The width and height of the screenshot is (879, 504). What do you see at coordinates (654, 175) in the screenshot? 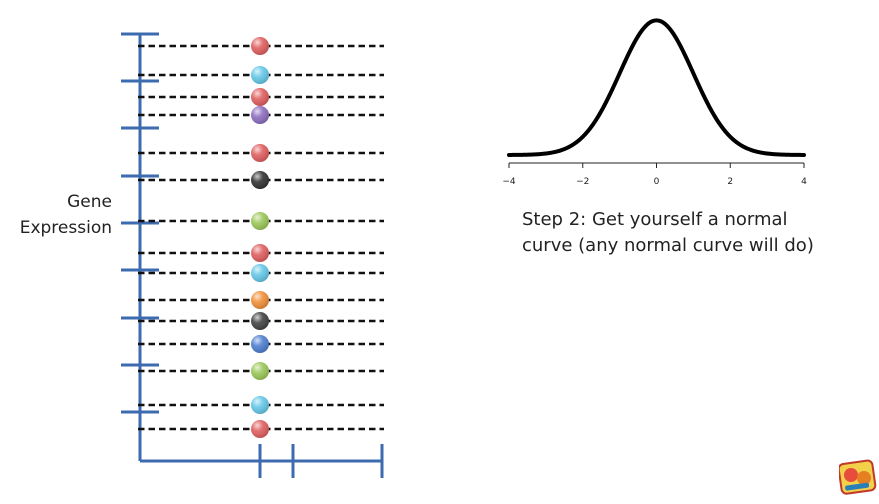
I see `chart-x-ticks: −4 −2 0 2 4` at bounding box center [654, 175].